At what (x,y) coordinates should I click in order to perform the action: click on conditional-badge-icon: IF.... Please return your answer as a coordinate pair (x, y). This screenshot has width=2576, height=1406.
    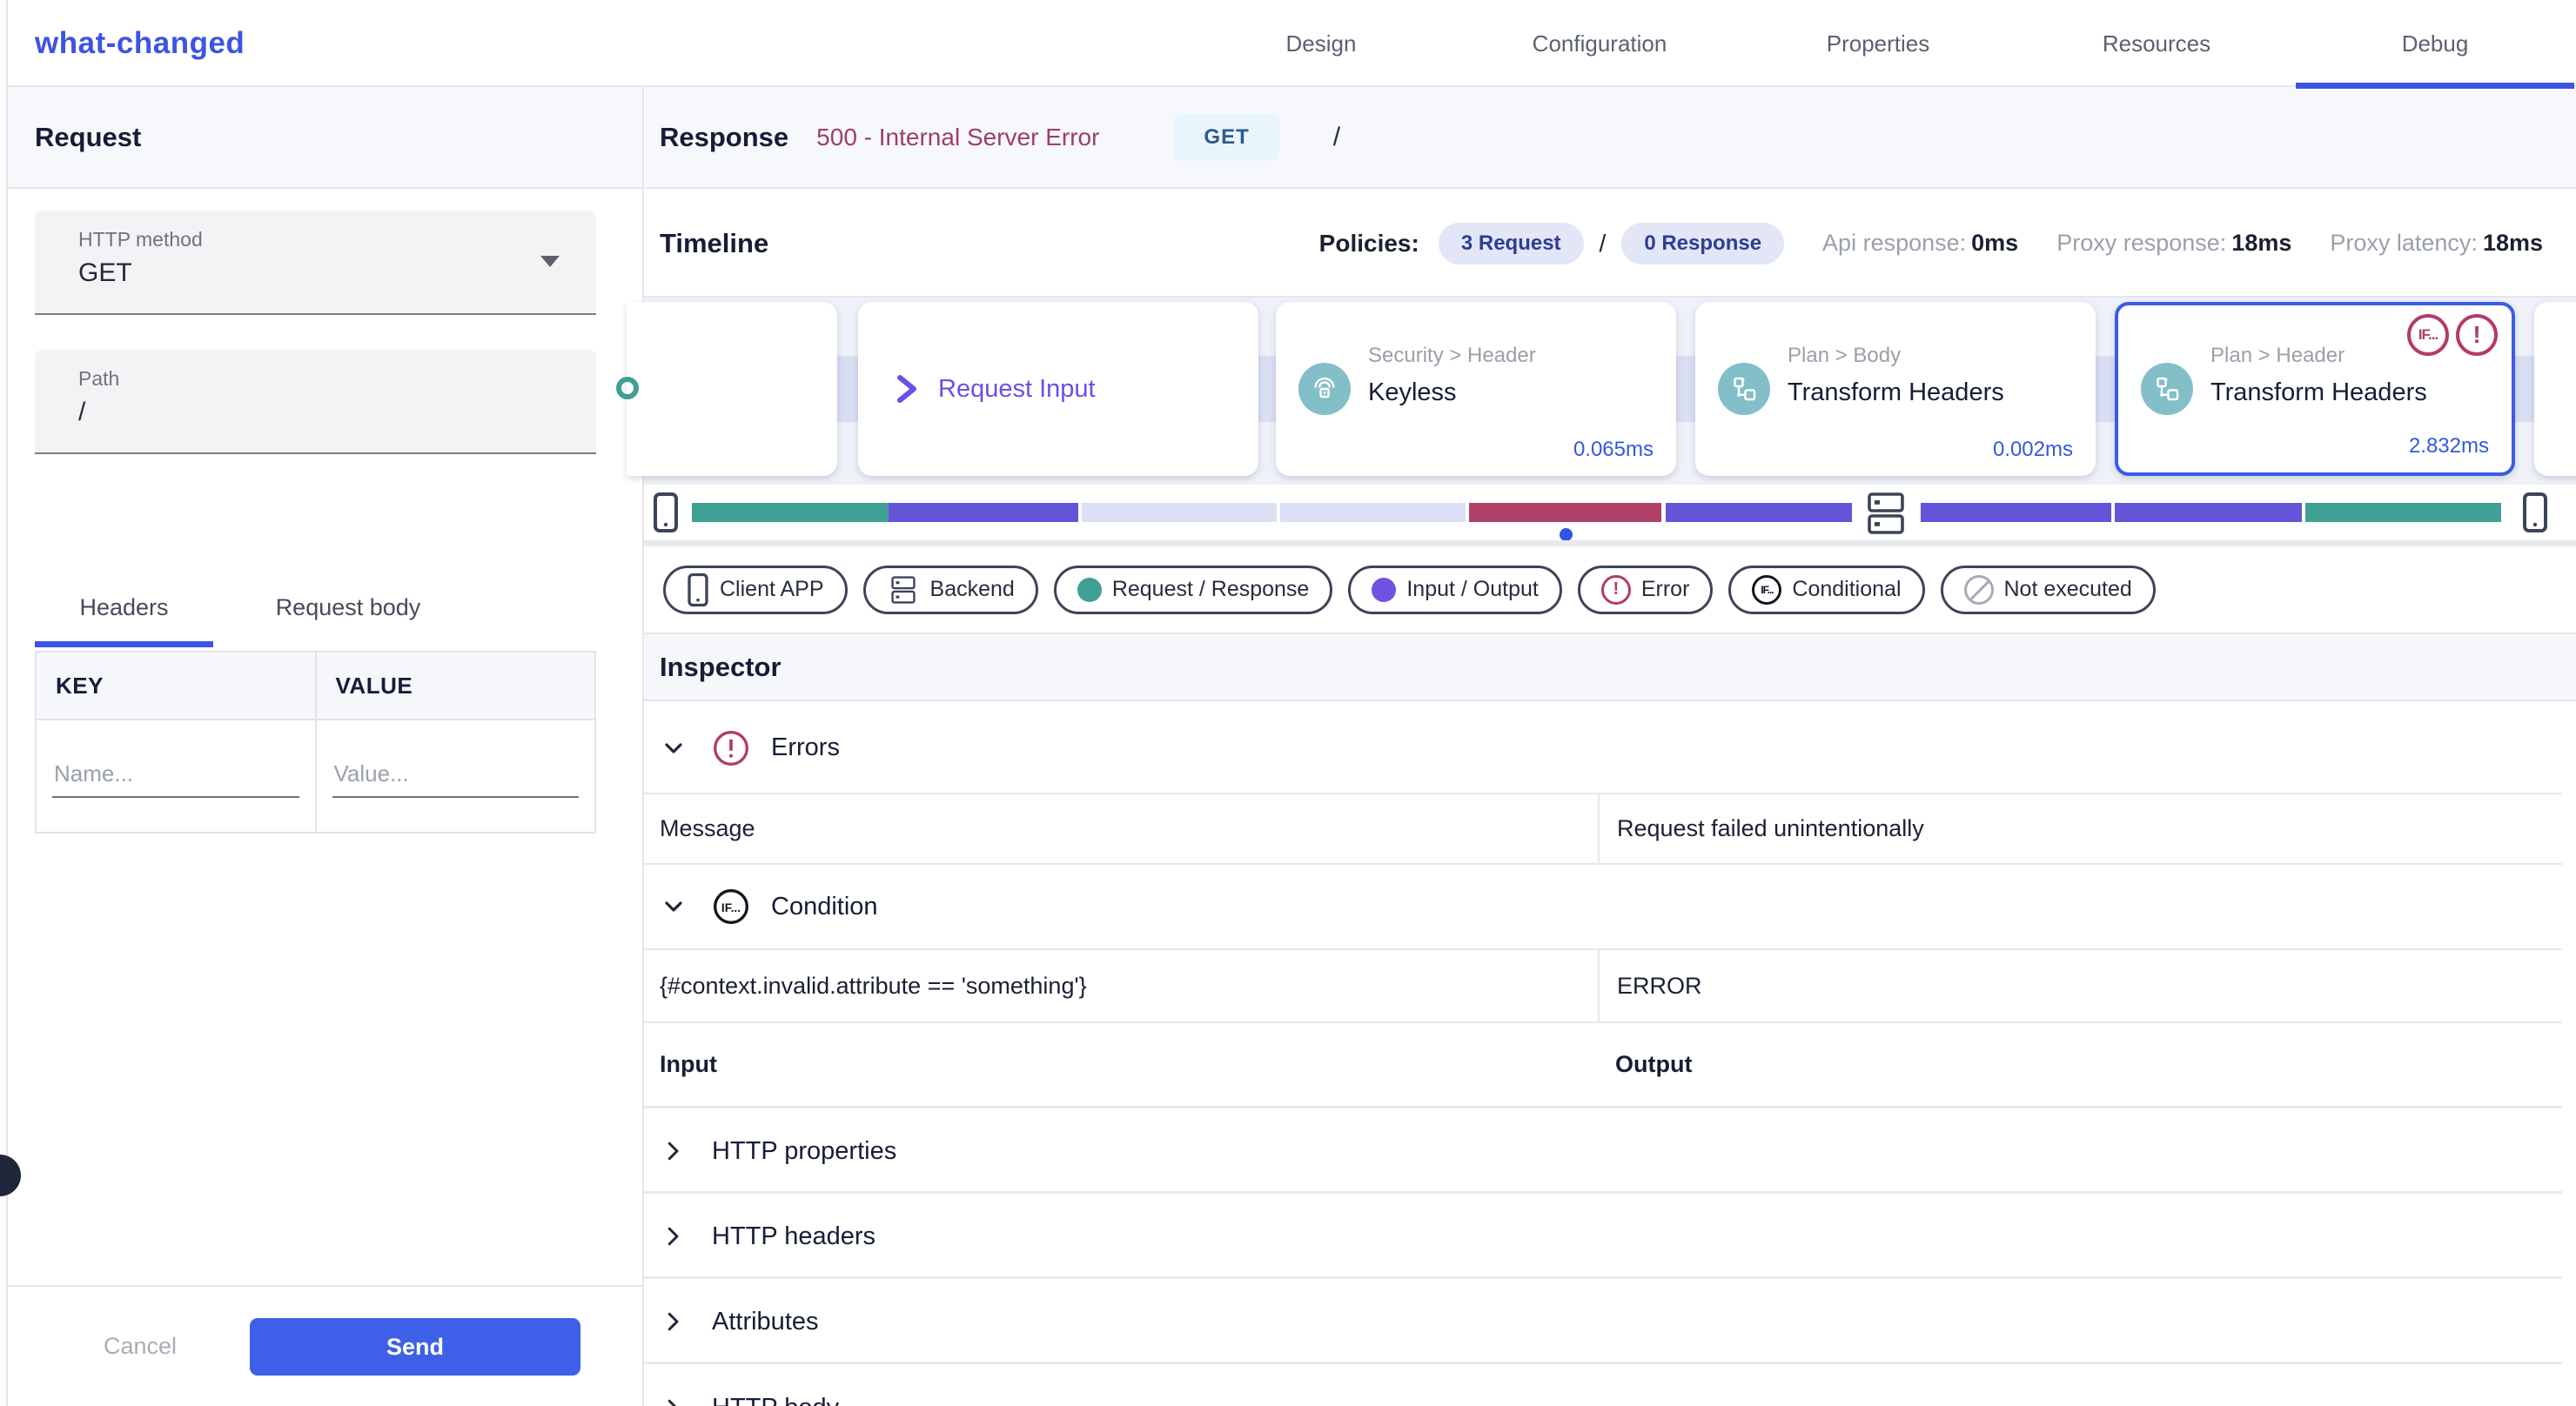
    Looking at the image, I should click on (2428, 335).